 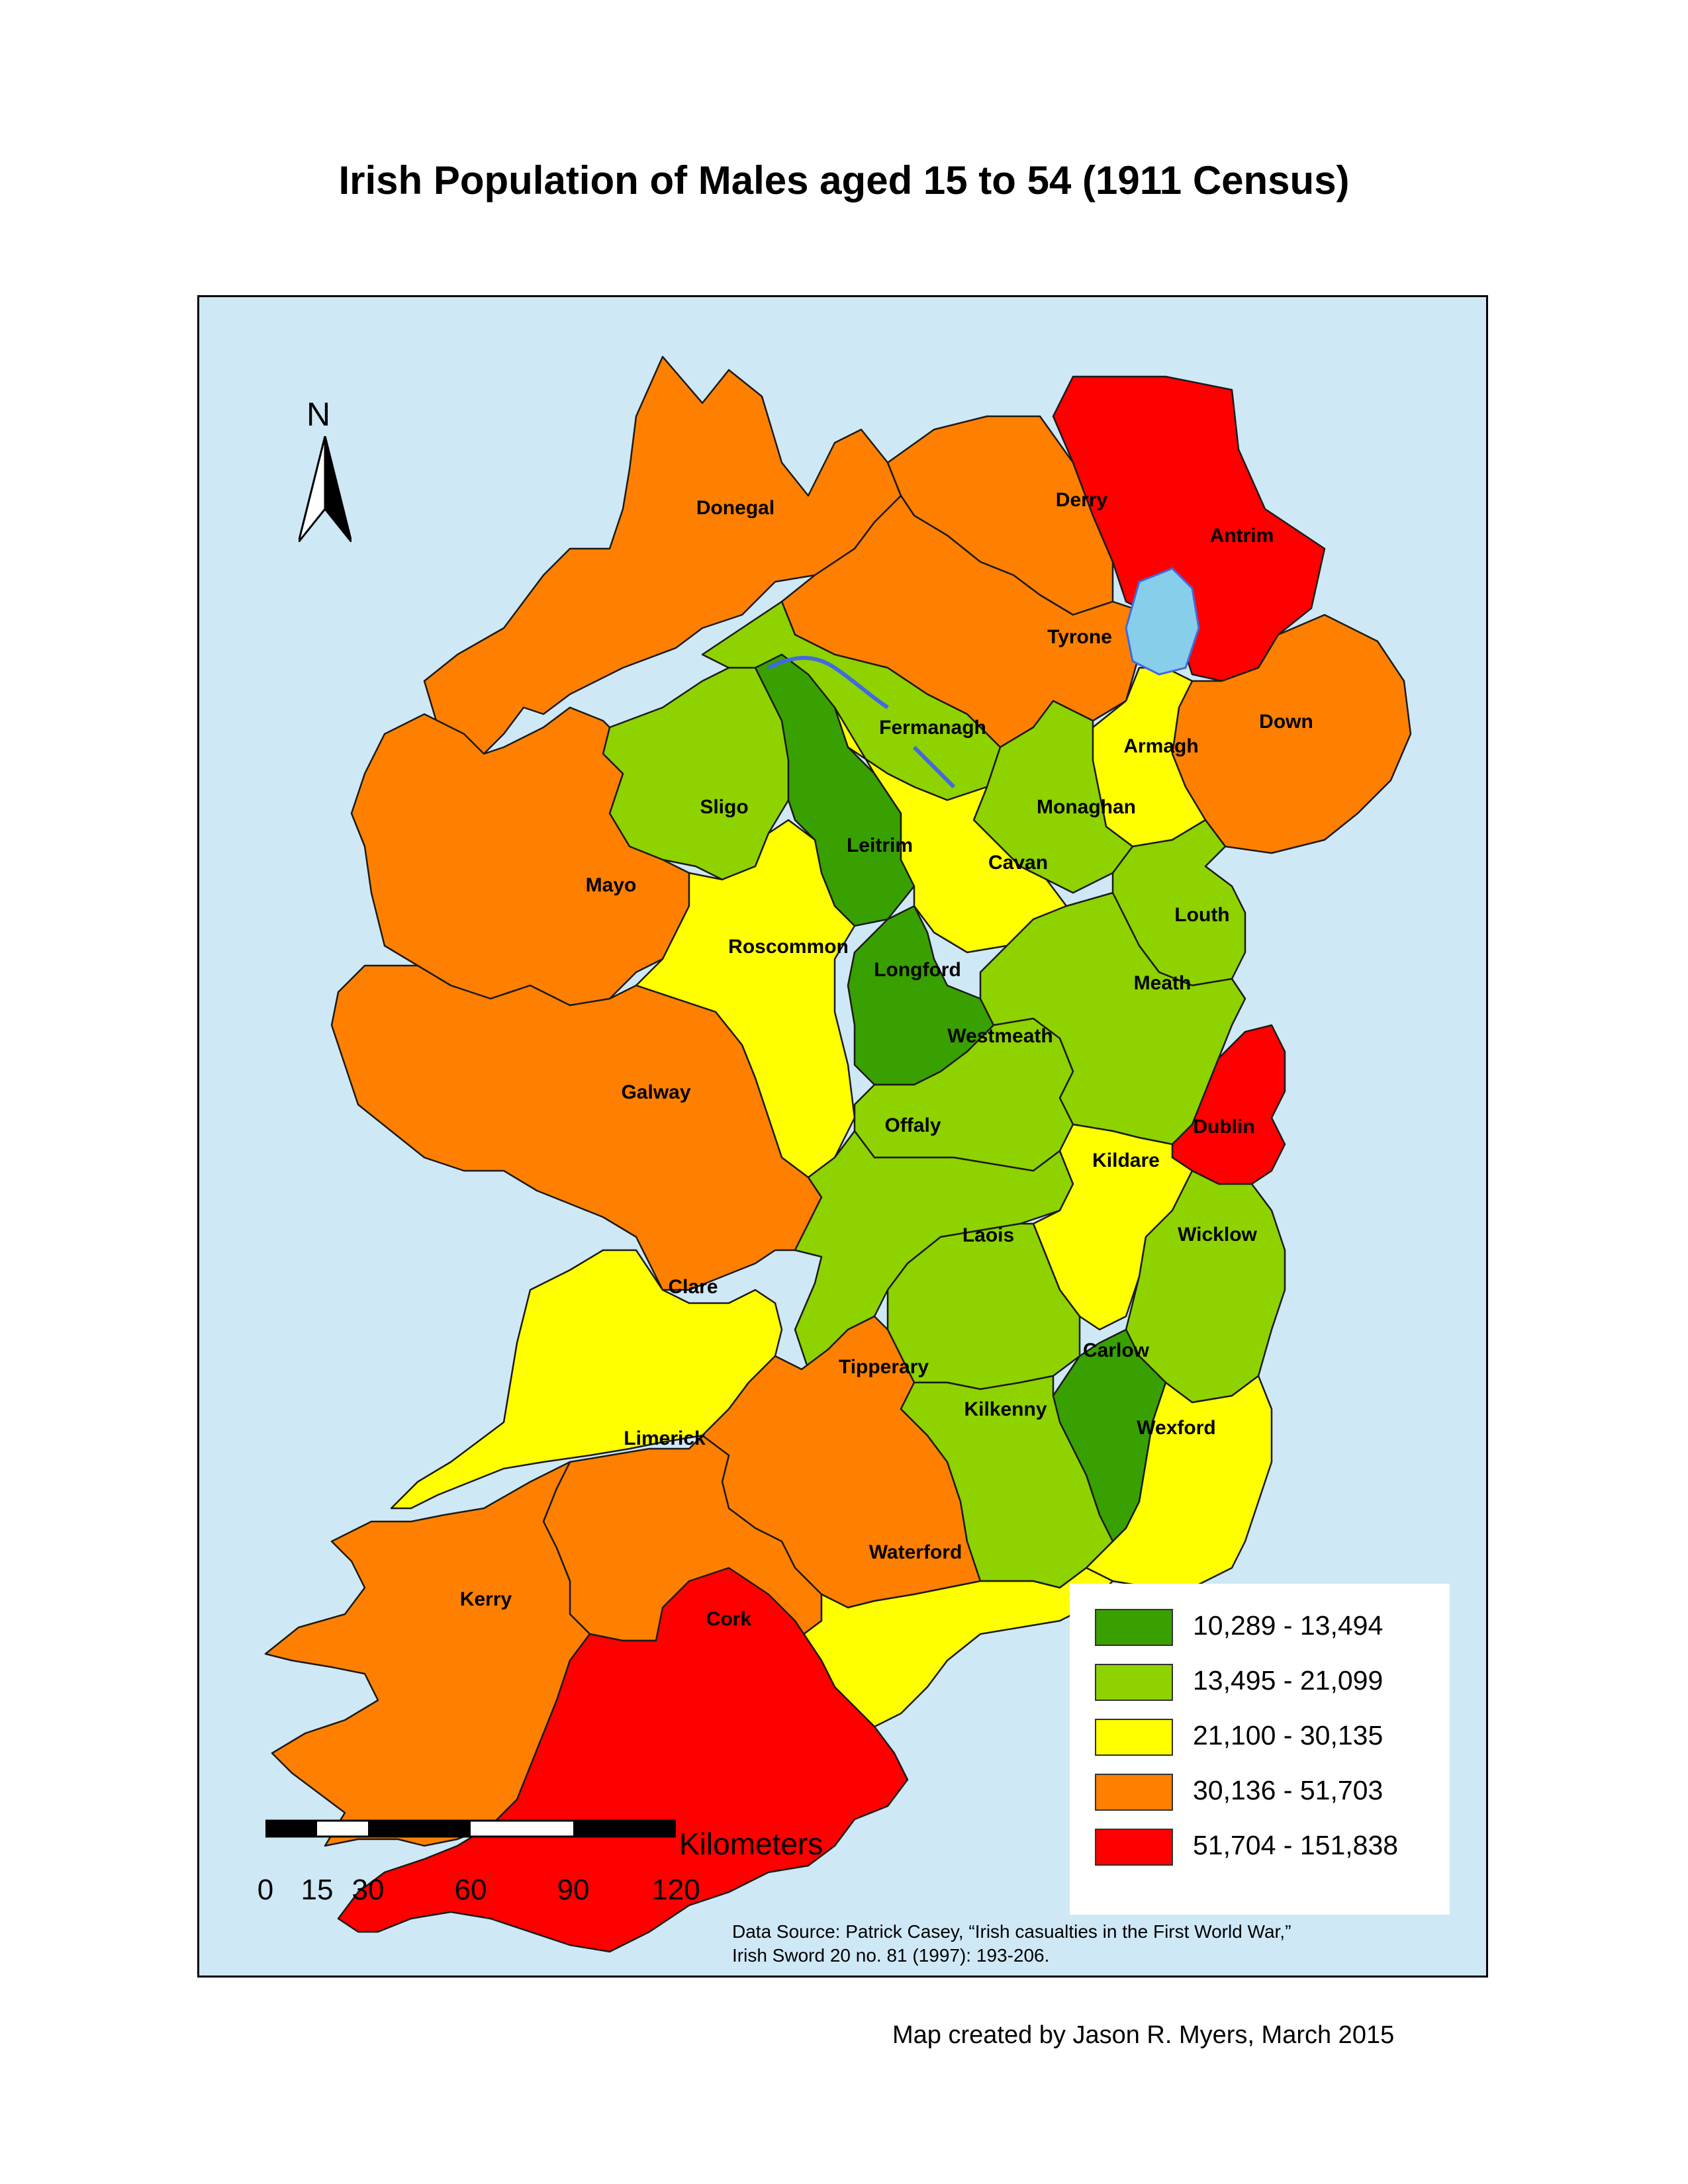 What do you see at coordinates (1242, 536) in the screenshot?
I see `county-label-antrim: Antrim` at bounding box center [1242, 536].